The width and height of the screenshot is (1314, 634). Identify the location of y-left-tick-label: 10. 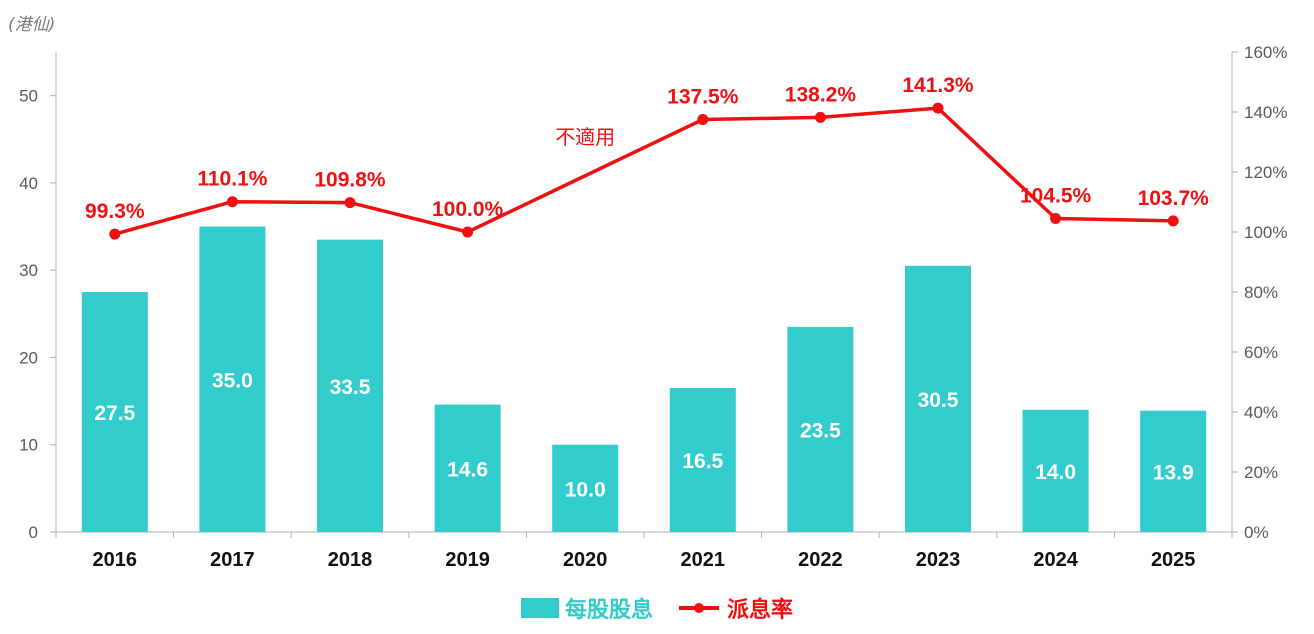
(28, 445).